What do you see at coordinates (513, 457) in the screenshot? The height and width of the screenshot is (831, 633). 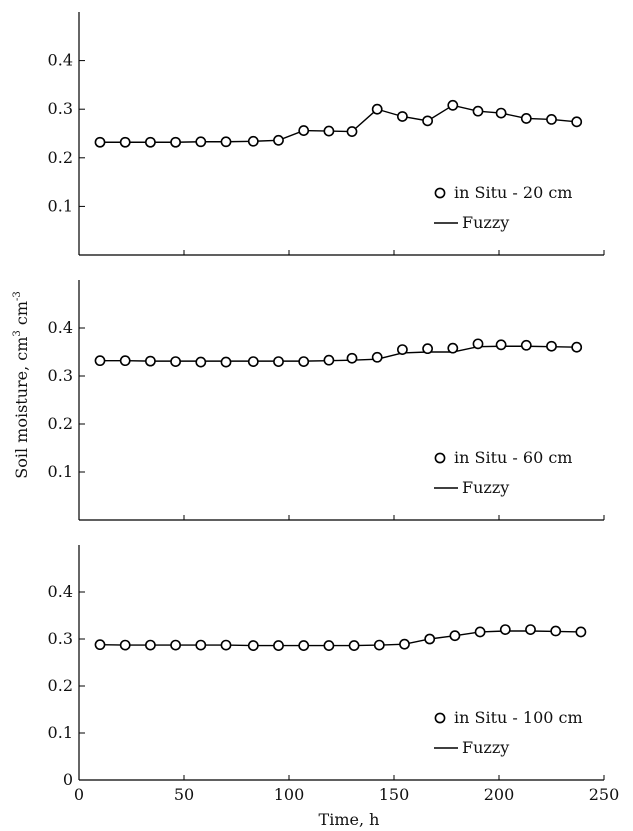 I see `legend-label-in-situ: in Situ - 60 cm` at bounding box center [513, 457].